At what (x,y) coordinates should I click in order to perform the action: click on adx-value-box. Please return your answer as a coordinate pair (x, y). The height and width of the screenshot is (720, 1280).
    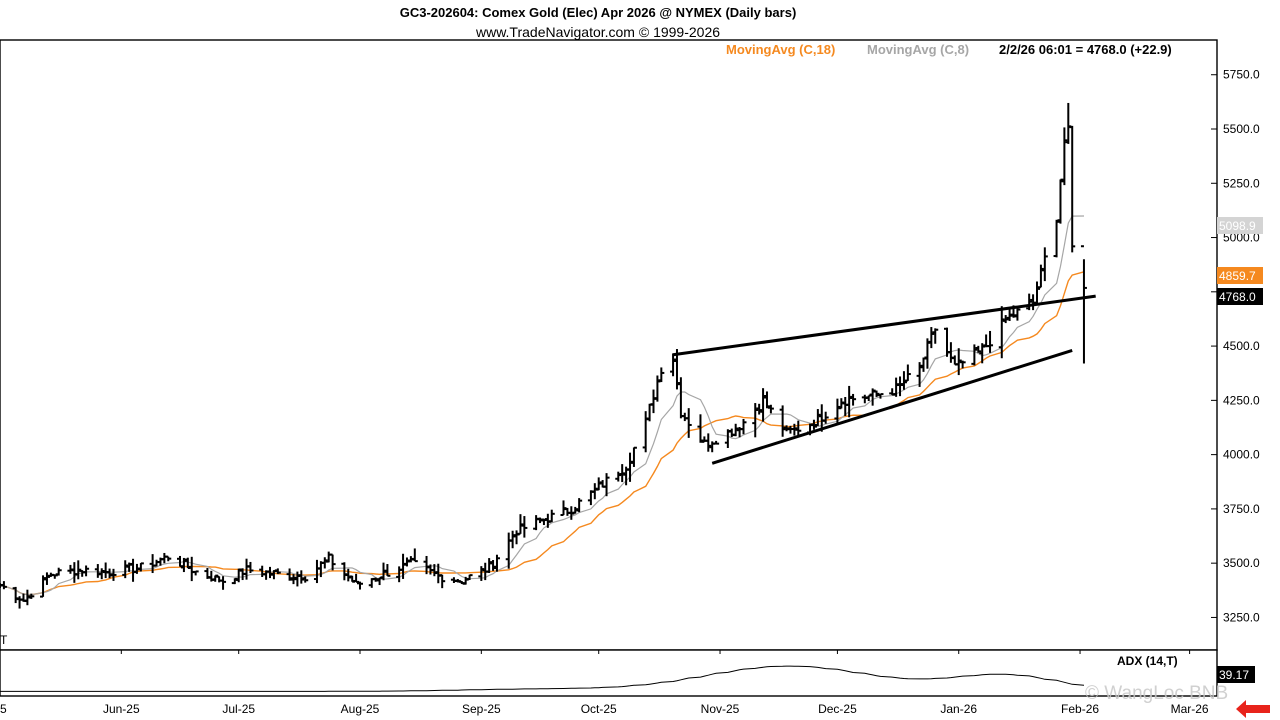
    Looking at the image, I should click on (1236, 674).